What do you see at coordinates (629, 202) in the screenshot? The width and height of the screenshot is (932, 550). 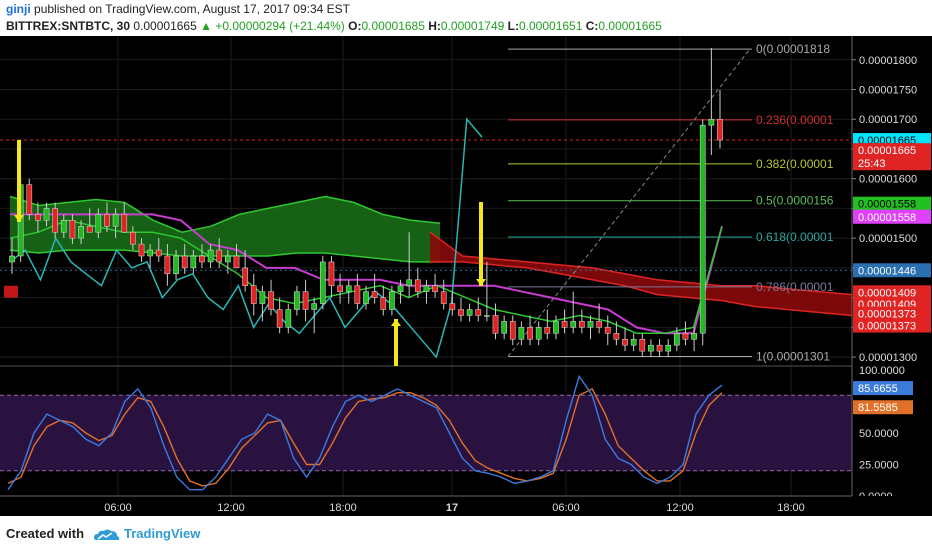 I see `fib-trend-line` at bounding box center [629, 202].